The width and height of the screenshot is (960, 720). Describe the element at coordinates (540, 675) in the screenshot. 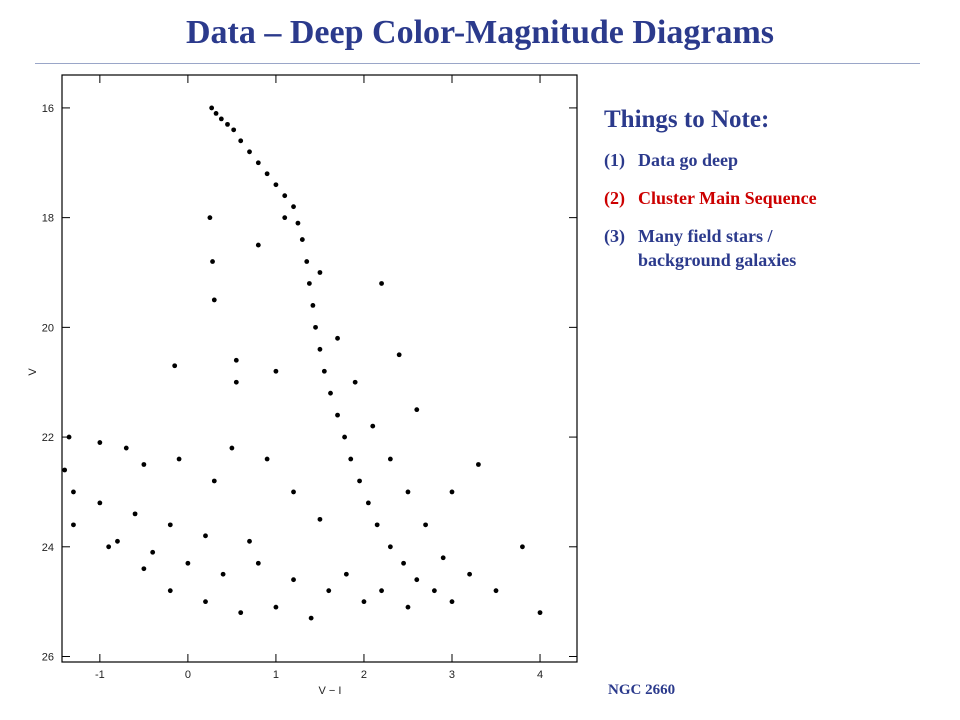

I see `x-tick-label: 4` at that location.